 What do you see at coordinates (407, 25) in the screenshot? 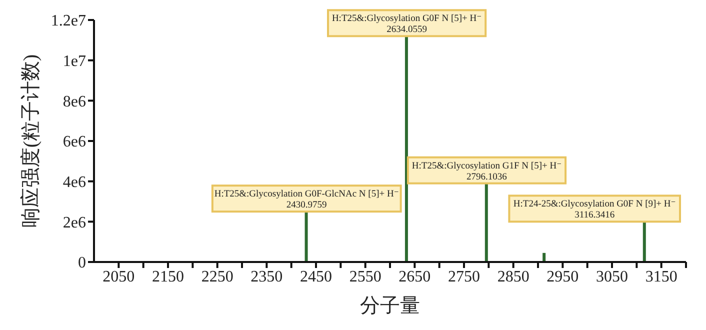
I see `annotation: H:T25&:Glycosylation G0F N [5]+ H⁻ 2634.0559` at bounding box center [407, 25].